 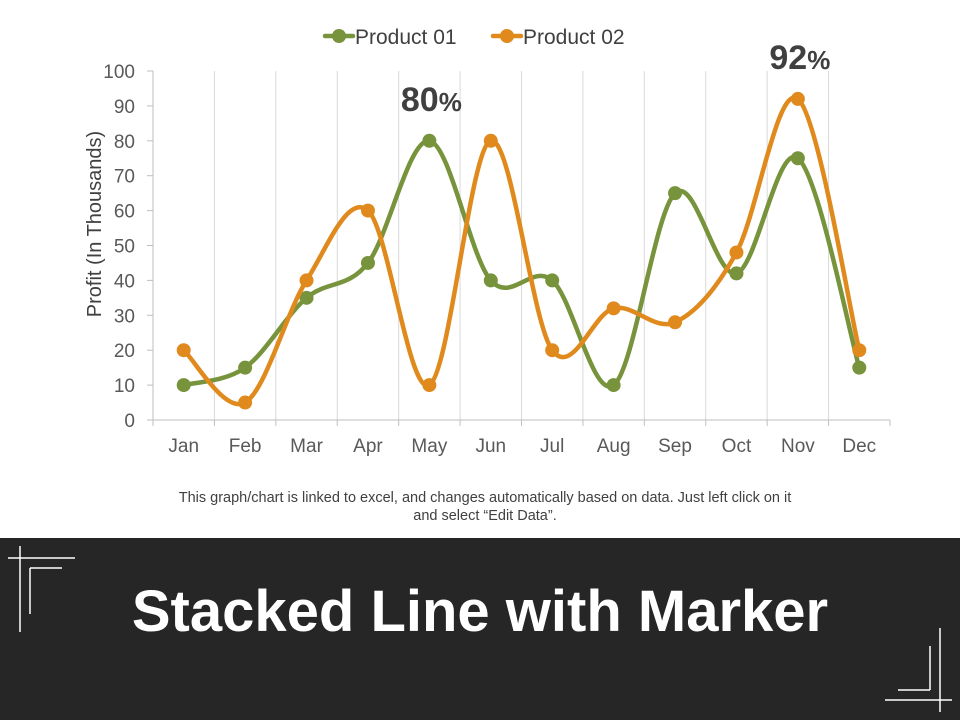 What do you see at coordinates (485, 516) in the screenshot?
I see `chart-note-line-2: and select “Edit Data”.` at bounding box center [485, 516].